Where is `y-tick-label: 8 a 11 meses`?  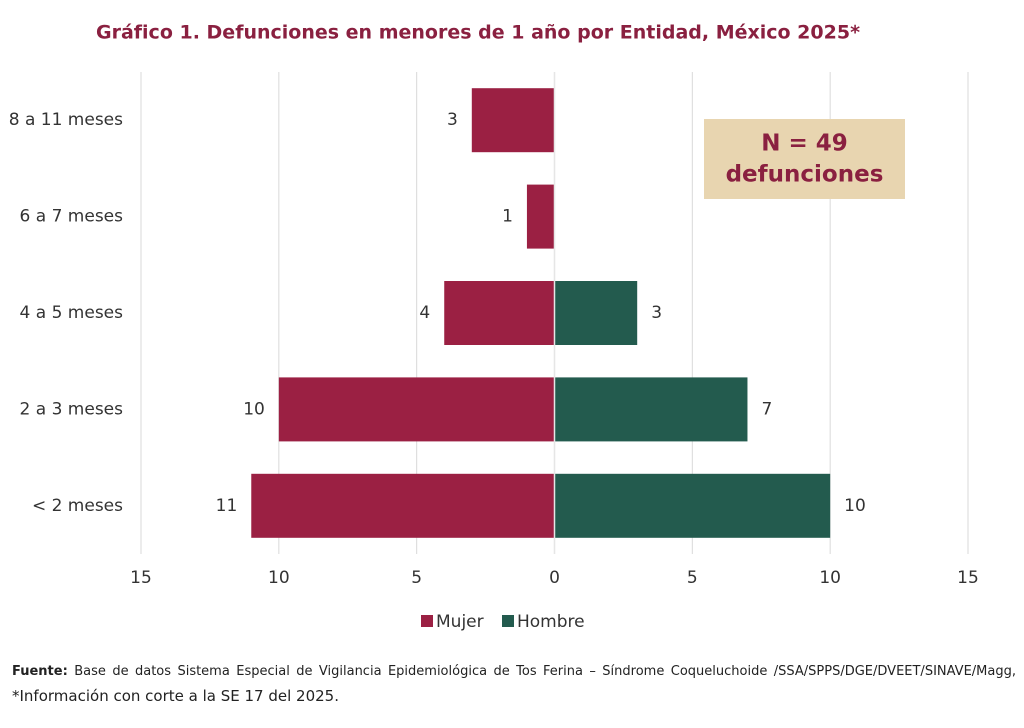 y-tick-label: 8 a 11 meses is located at coordinates (66, 120).